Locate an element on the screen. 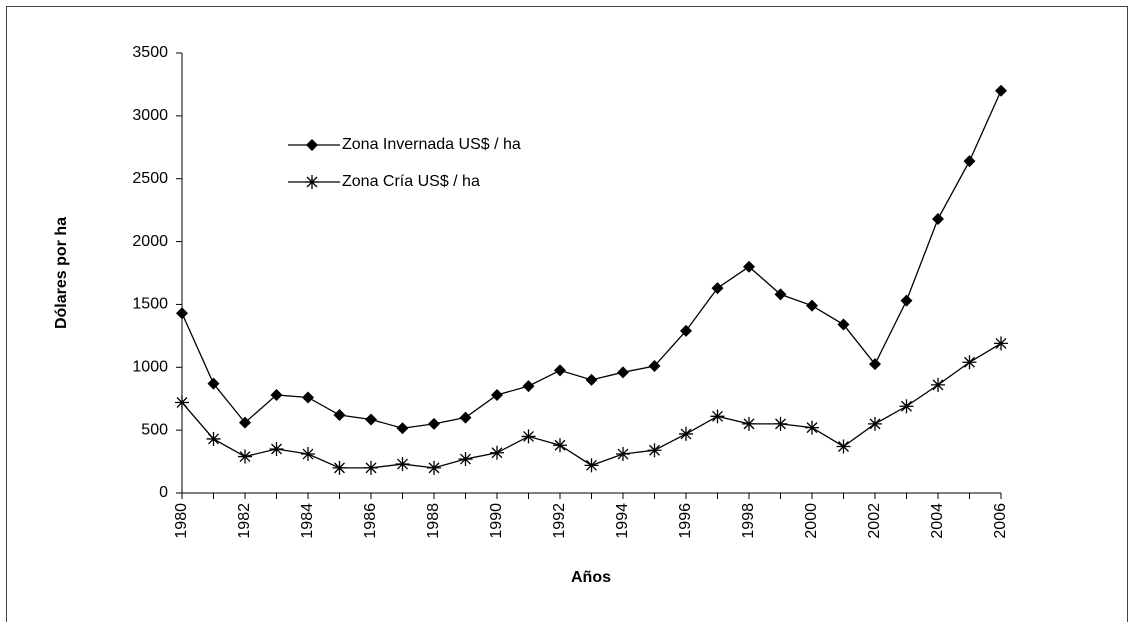 The image size is (1134, 622). y-tick-label: 2500 is located at coordinates (150, 178).